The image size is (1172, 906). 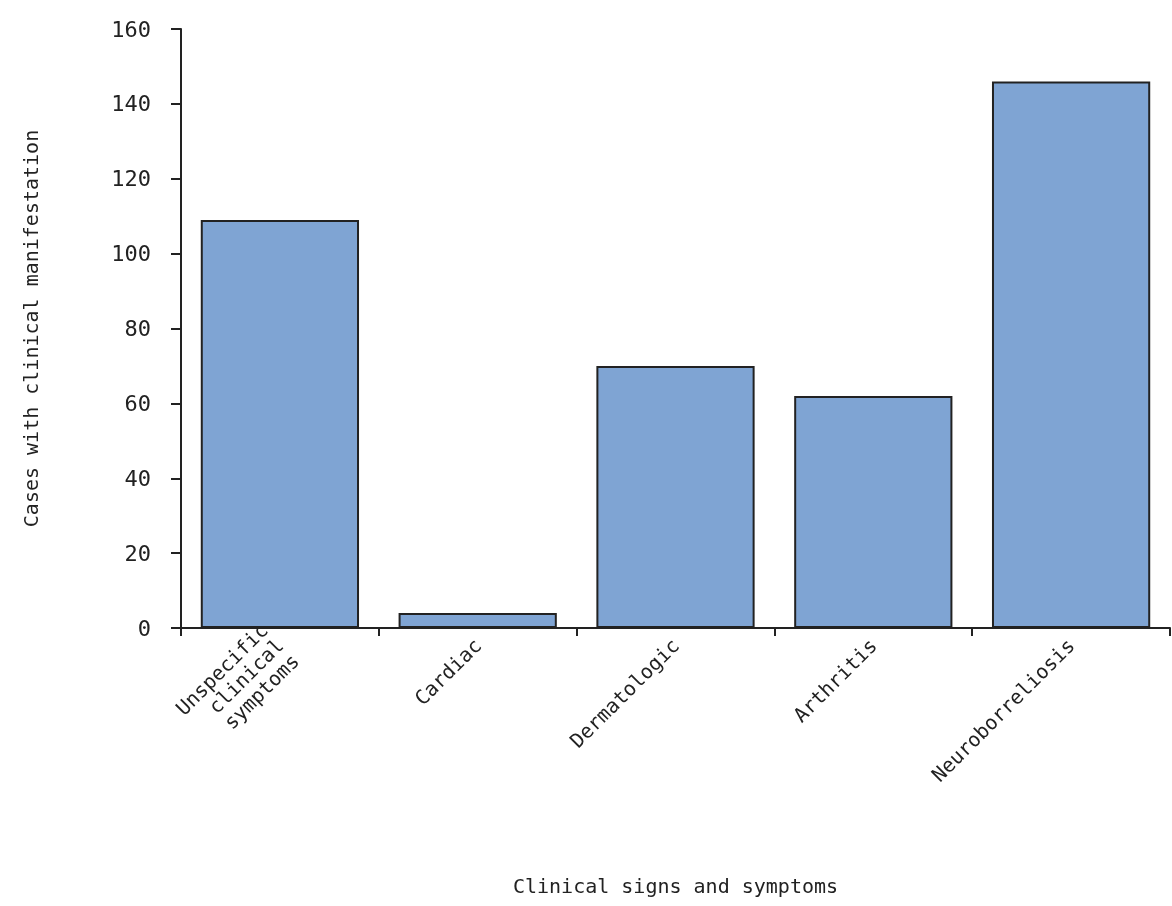 What do you see at coordinates (137, 478) in the screenshot?
I see `y-tick-label: 40` at bounding box center [137, 478].